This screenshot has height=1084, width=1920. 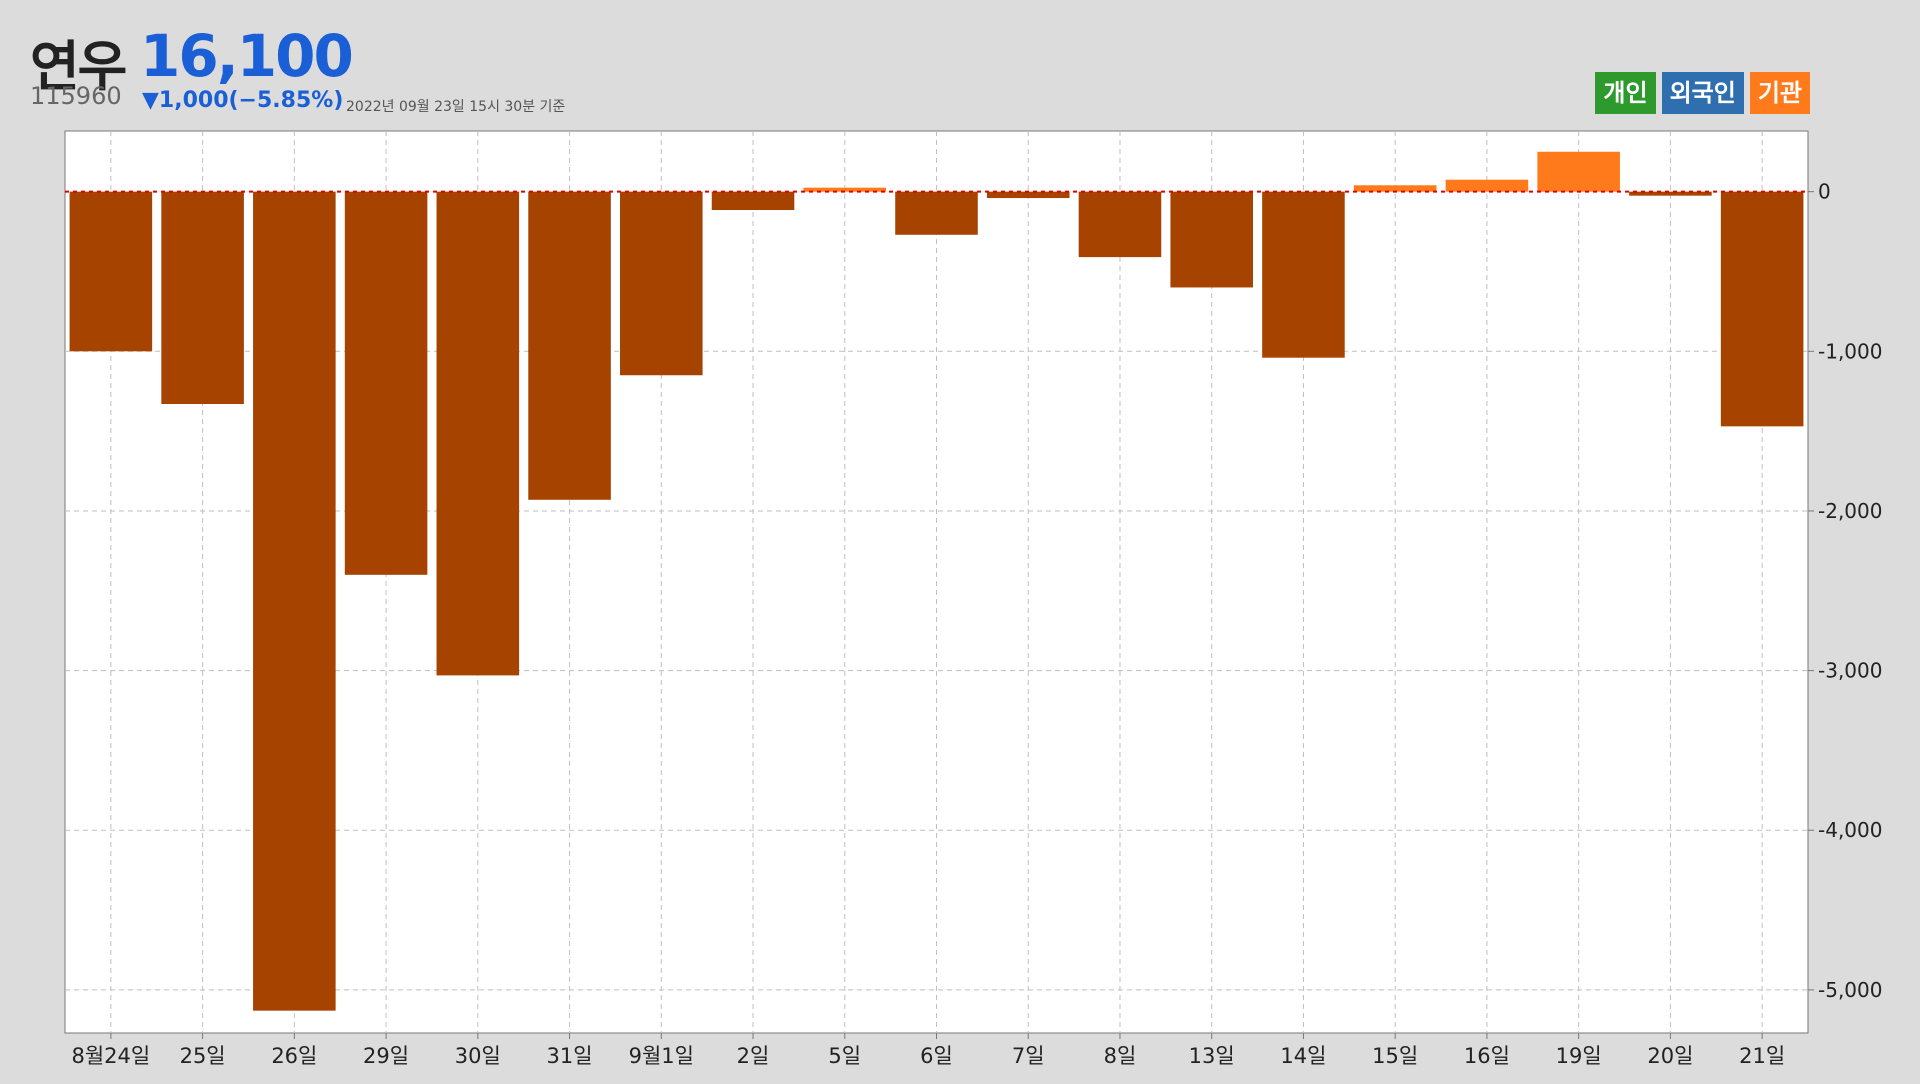 I want to click on y-tick-label: -4,000, so click(x=1850, y=830).